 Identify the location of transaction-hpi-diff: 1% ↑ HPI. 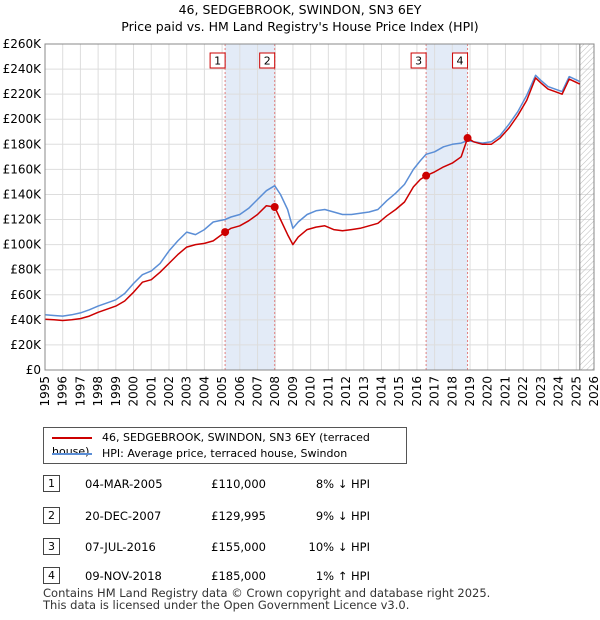
(342, 576).